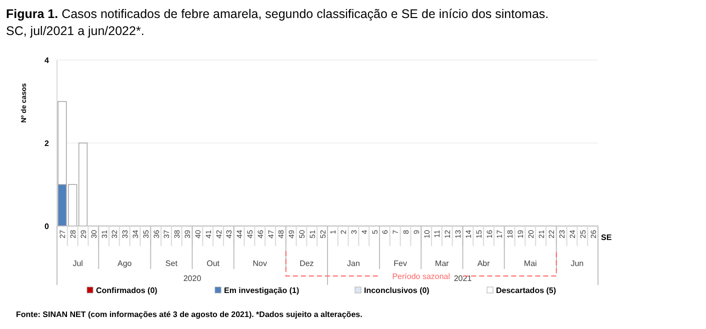 The height and width of the screenshot is (329, 706). What do you see at coordinates (47, 226) in the screenshot?
I see `y-tick-label: 0` at bounding box center [47, 226].